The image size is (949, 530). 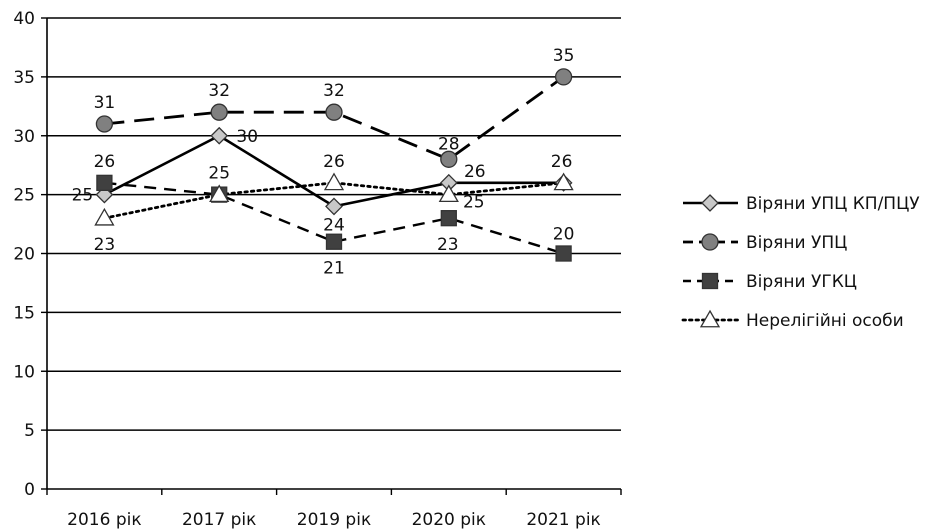 What do you see at coordinates (24, 313) in the screenshot?
I see `y-tick-label: 15` at bounding box center [24, 313].